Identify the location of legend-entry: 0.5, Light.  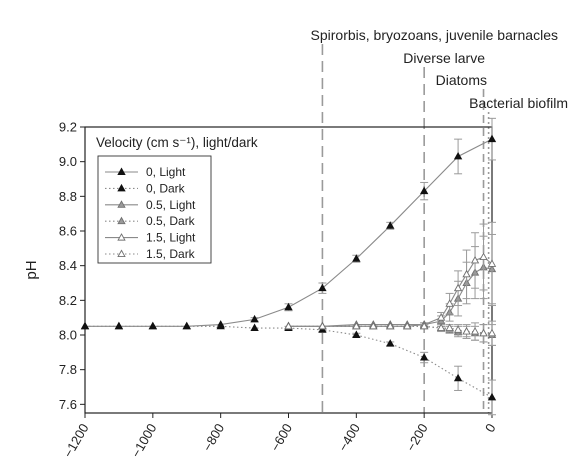
(171, 205).